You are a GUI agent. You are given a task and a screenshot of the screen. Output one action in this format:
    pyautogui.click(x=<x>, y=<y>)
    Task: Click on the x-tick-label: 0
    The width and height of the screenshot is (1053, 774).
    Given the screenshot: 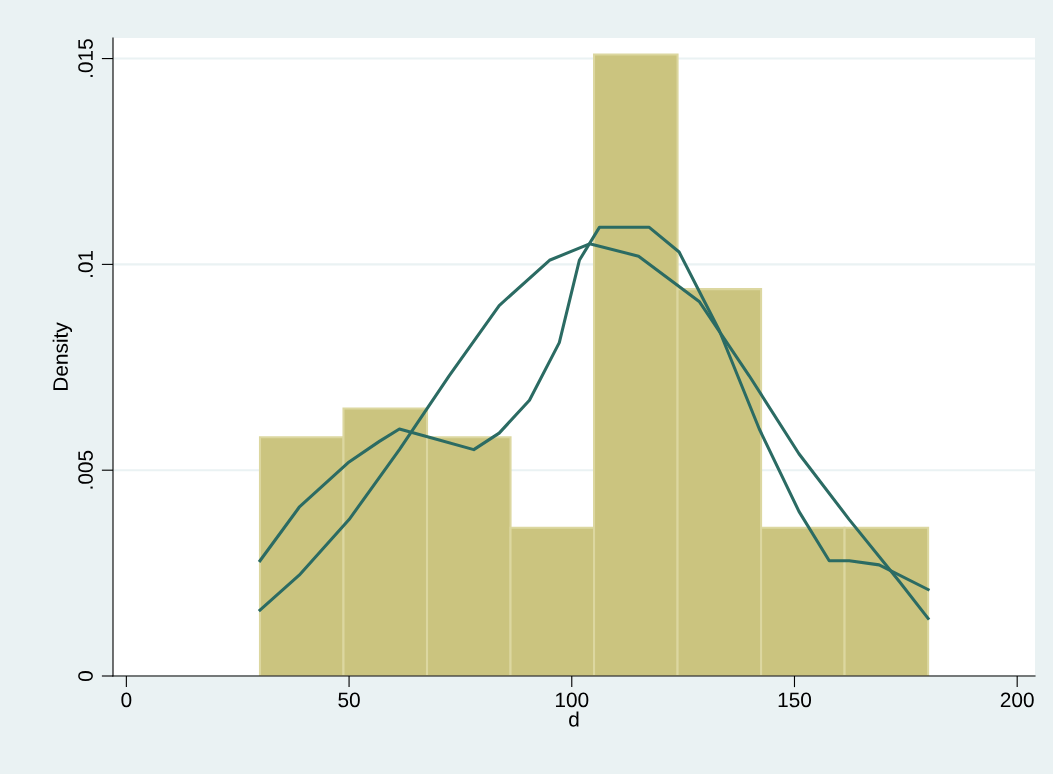 What is the action you would take?
    pyautogui.click(x=126, y=700)
    